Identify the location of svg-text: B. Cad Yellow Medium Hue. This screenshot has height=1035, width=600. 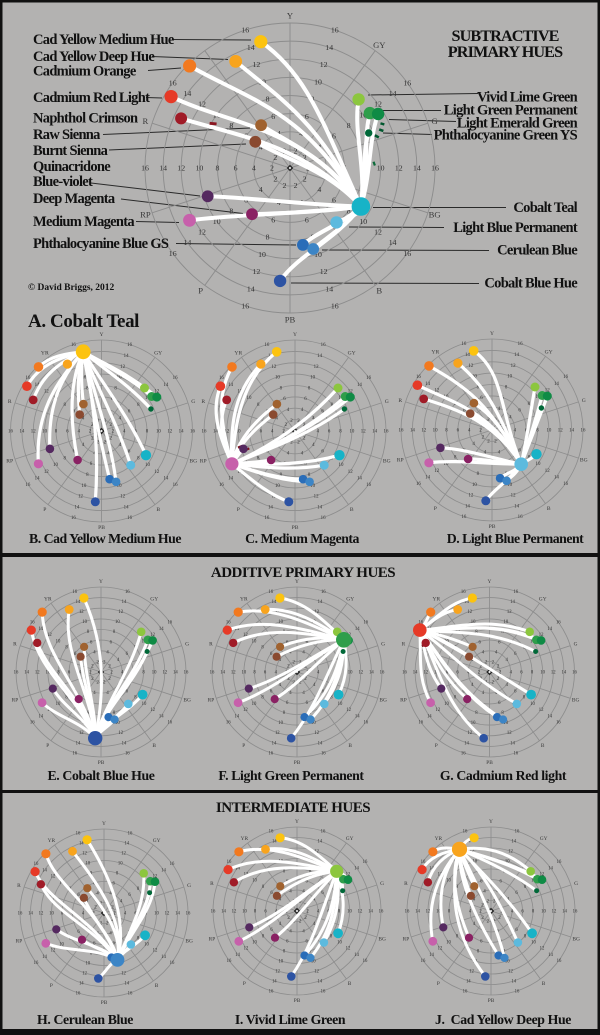
(105, 538).